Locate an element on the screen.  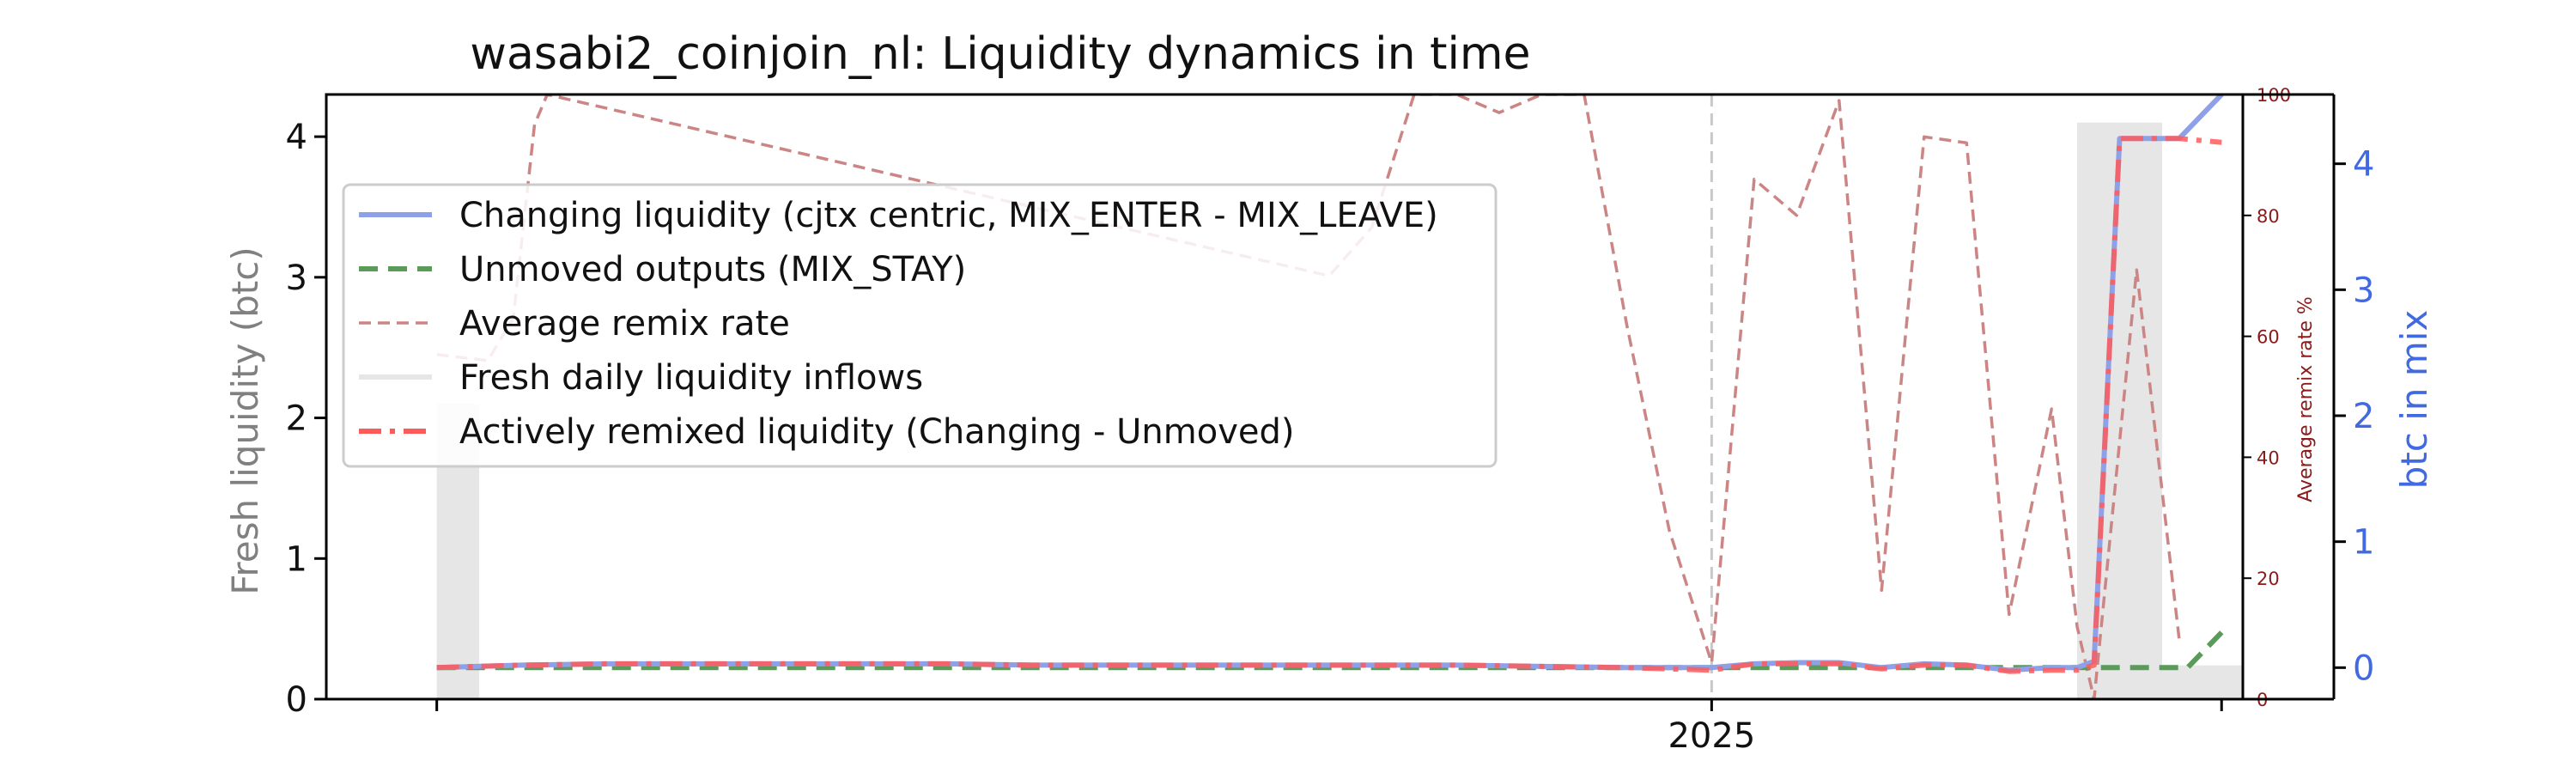
legend-entry-3: Fresh daily liquidity inflows is located at coordinates (691, 378).